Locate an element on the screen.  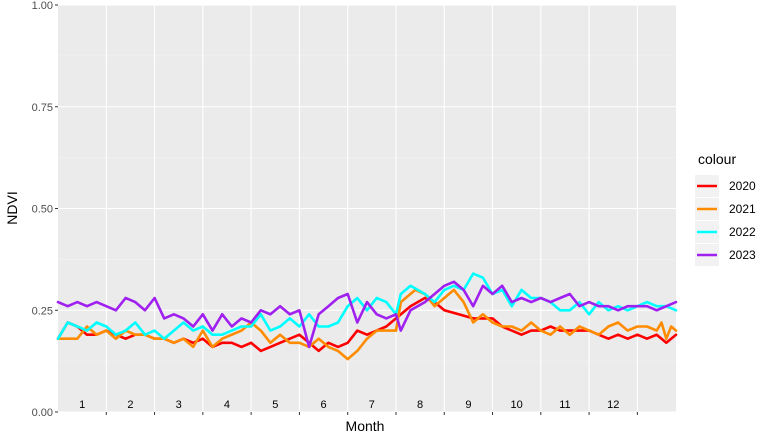
legend: colour 2020 2021 2022 2023 is located at coordinates (725, 208).